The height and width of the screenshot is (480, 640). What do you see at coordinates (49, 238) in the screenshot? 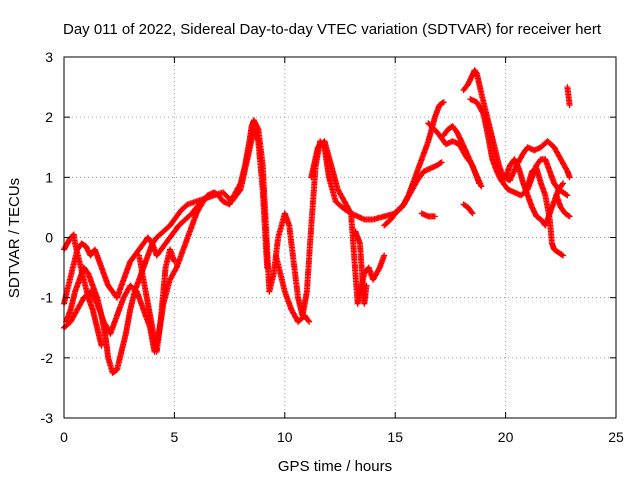
I see `y-tick-label: 0` at bounding box center [49, 238].